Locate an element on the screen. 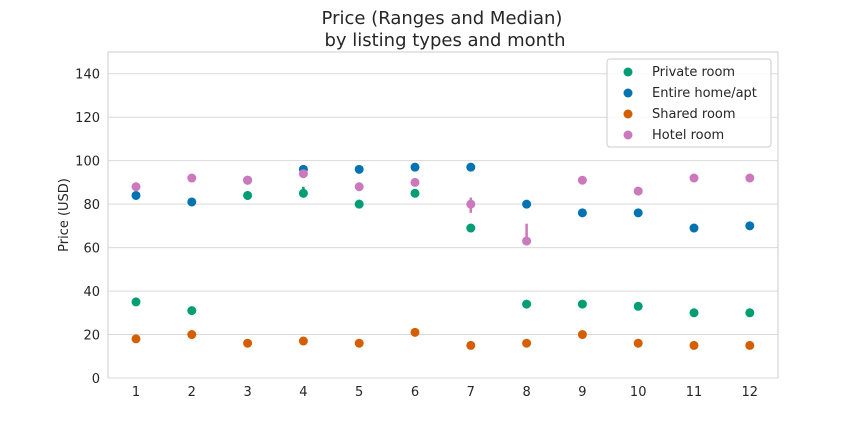  y-tick-label: 20 is located at coordinates (91, 336).